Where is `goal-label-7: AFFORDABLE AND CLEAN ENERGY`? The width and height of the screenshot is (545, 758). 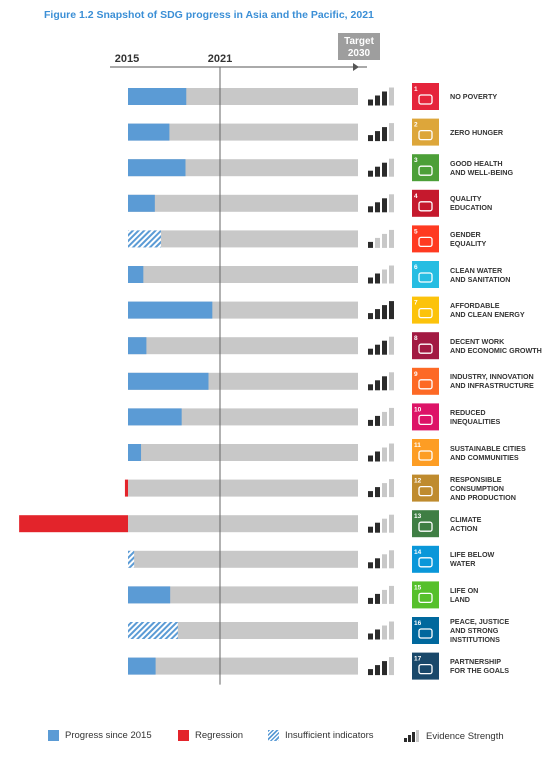
goal-label-7: AFFORDABLE AND CLEAN ENERGY is located at coordinates (487, 310).